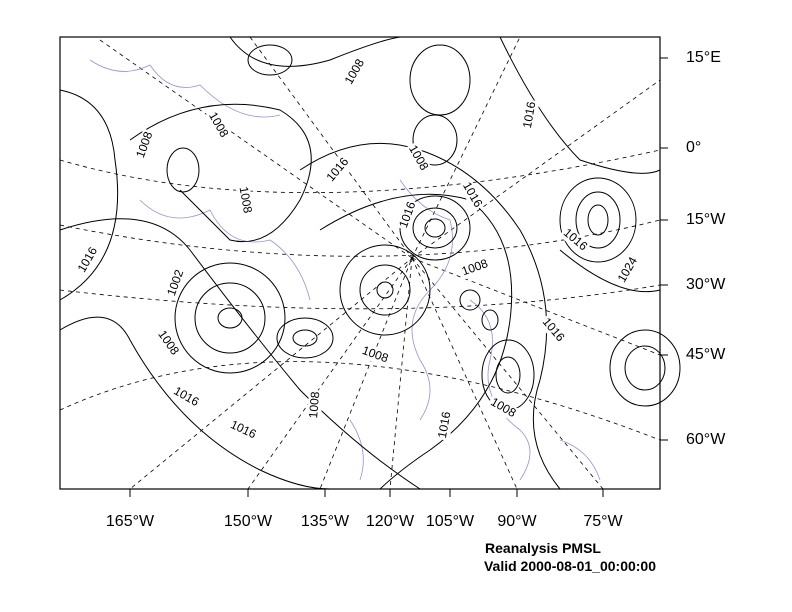 This screenshot has height=612, width=792. I want to click on subtitle: Valid 2000-08-01_00:00:00, so click(570, 566).